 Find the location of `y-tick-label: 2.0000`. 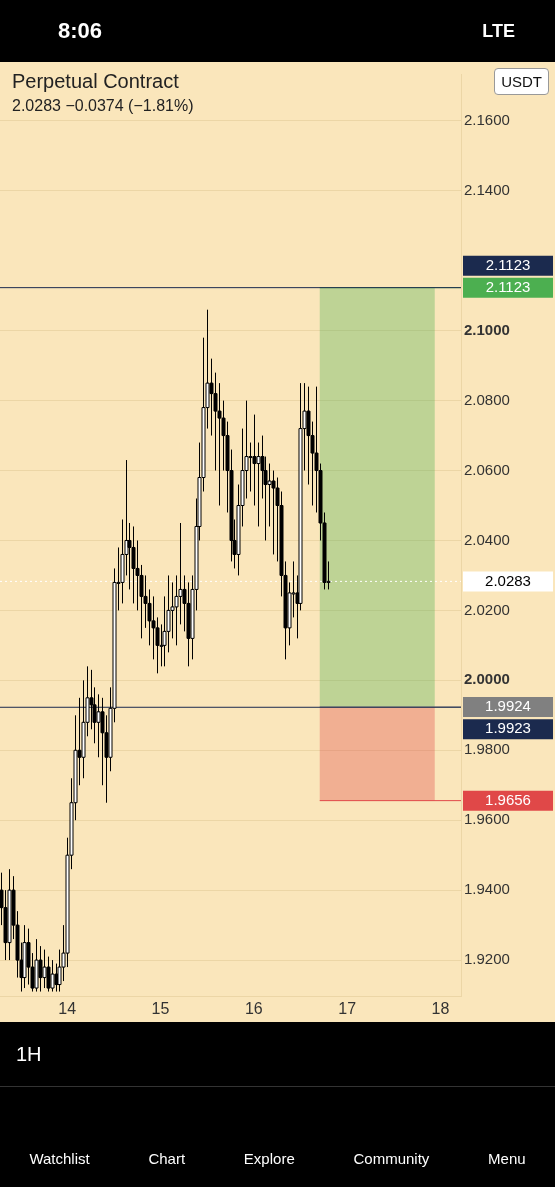

y-tick-label: 2.0000 is located at coordinates (487, 679).